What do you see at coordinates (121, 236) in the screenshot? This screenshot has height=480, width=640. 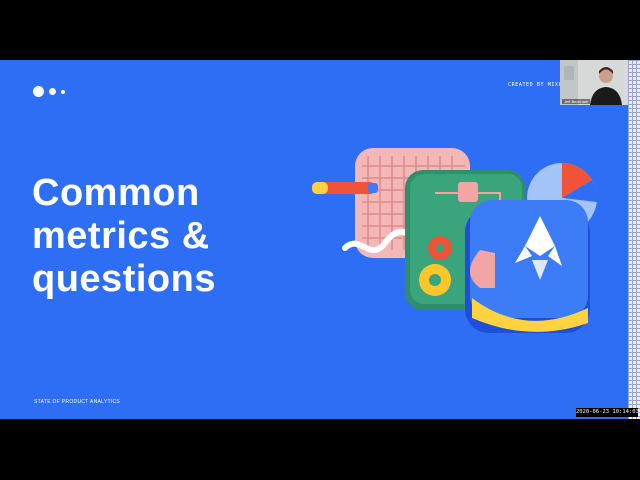 I see `slide-title-line-2: metrics &` at bounding box center [121, 236].